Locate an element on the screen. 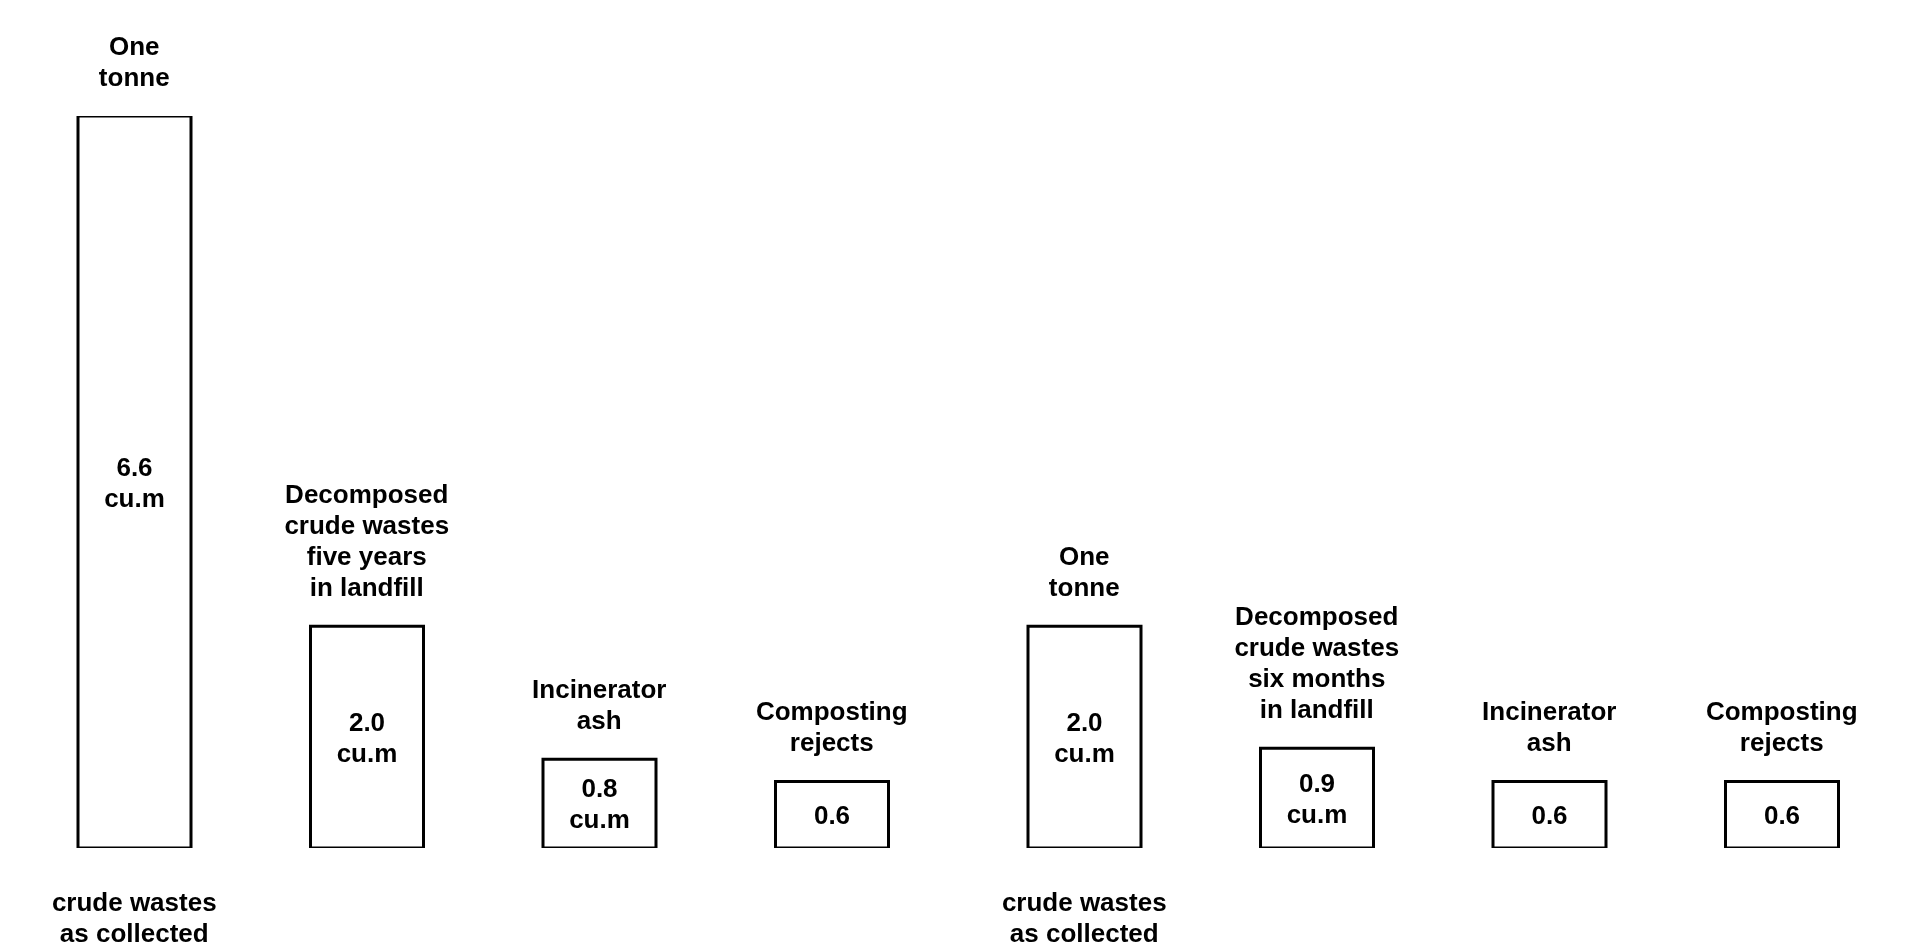 The image size is (1911, 949). data-label: 0.8 cu.m is located at coordinates (599, 804).